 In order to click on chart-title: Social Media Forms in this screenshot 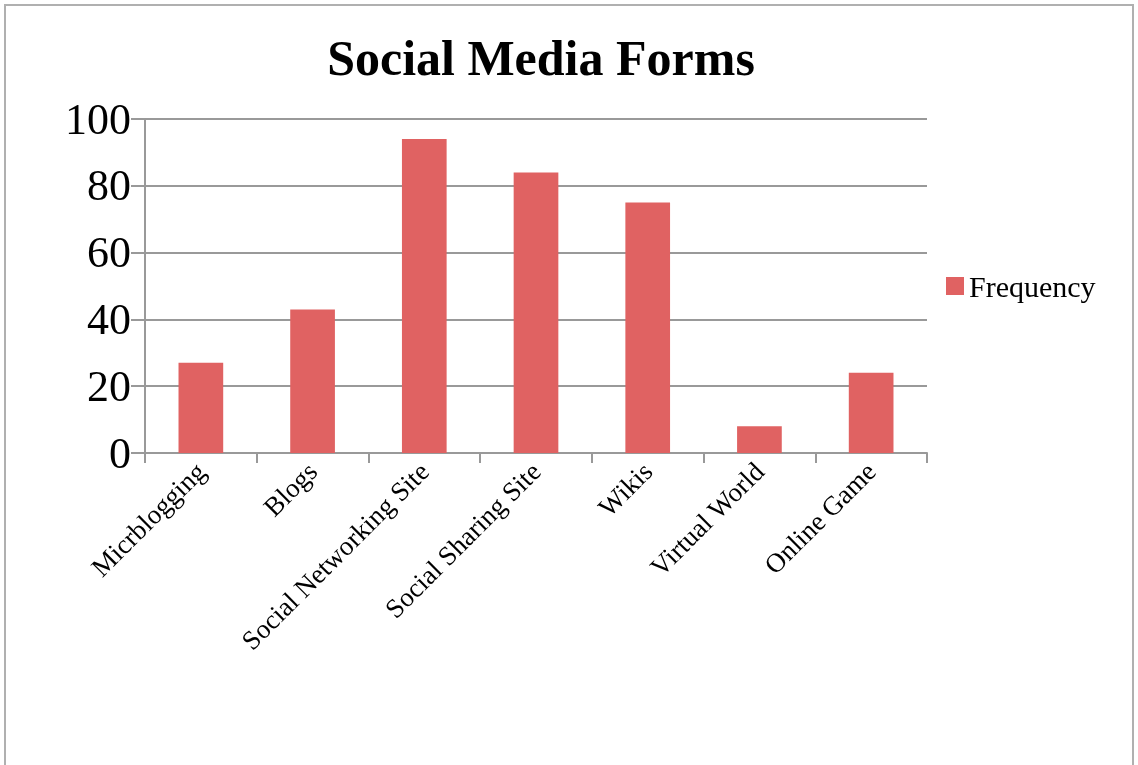, I will do `click(541, 58)`.